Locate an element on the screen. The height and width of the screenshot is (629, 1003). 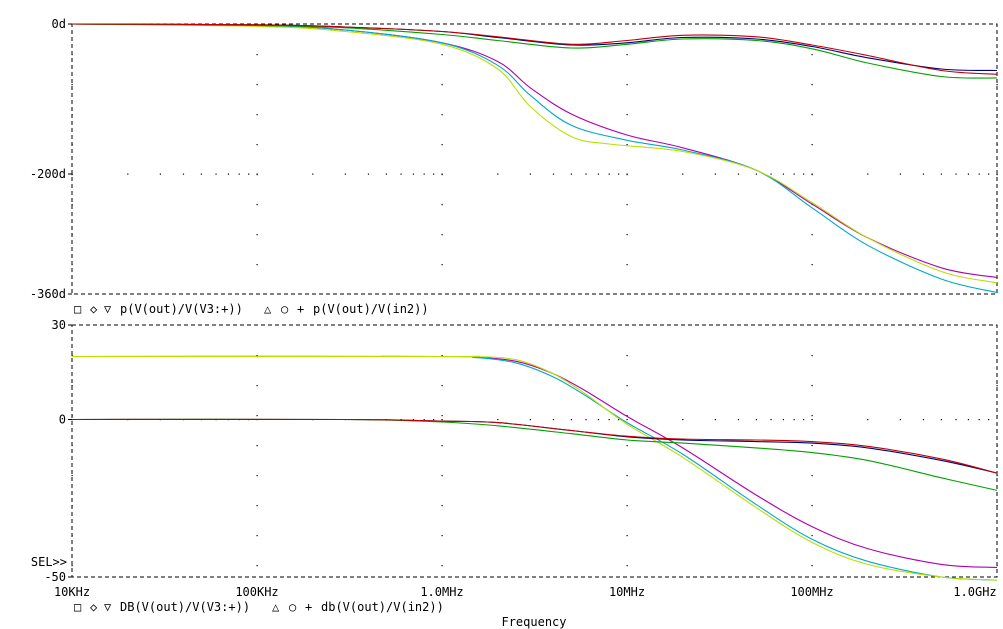
legend-trace-label: p(V(out)/V(in2)) is located at coordinates (371, 309).